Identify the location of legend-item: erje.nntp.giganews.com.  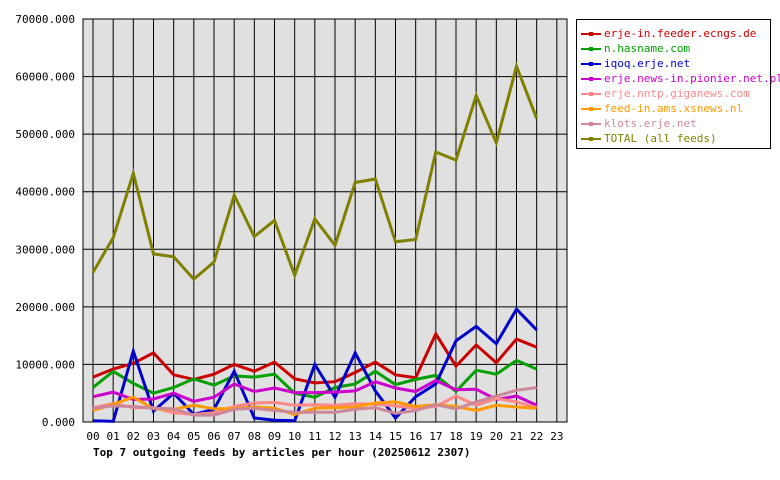
(665, 93).